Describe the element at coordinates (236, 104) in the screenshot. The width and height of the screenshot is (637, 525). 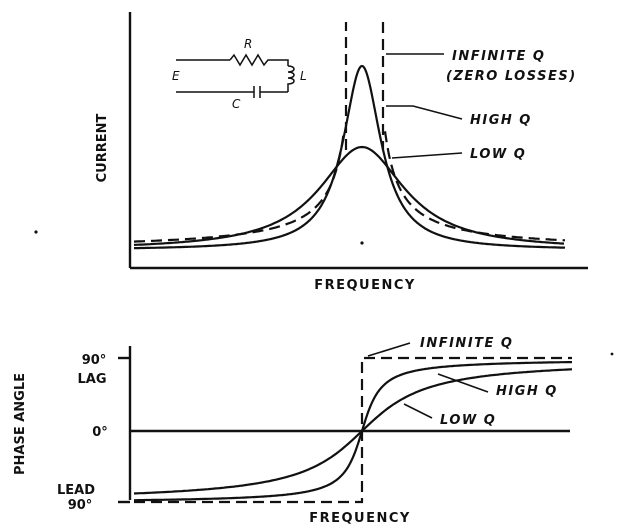
I see `capacitor-label: C` at that location.